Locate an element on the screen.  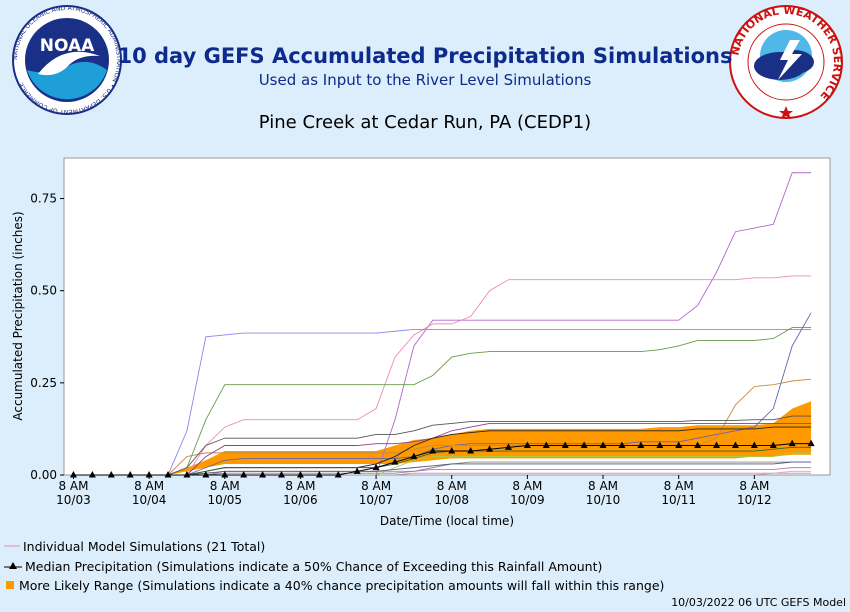
y-axis-label: Accumulated Precipitation (inches) is located at coordinates (18, 315).